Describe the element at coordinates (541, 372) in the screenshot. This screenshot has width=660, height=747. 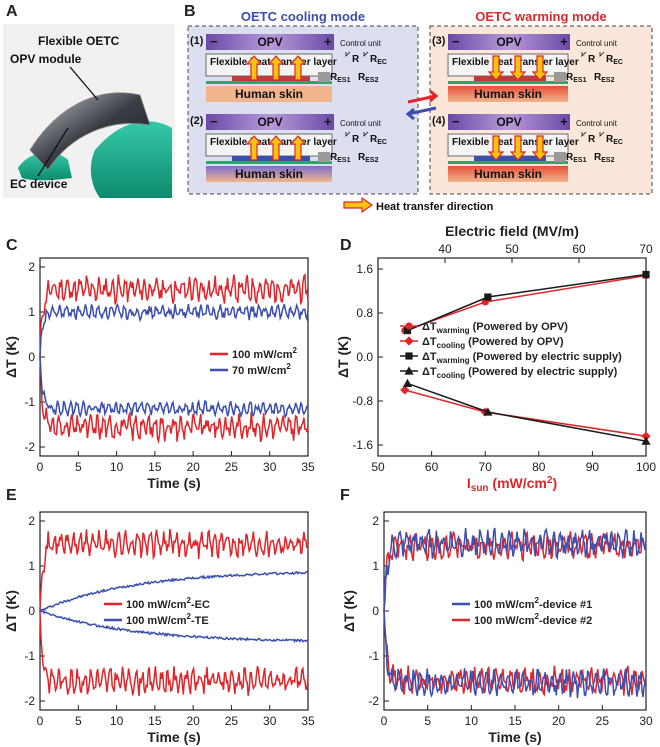
I see `legend-text: (Powered by electric supply)` at that location.